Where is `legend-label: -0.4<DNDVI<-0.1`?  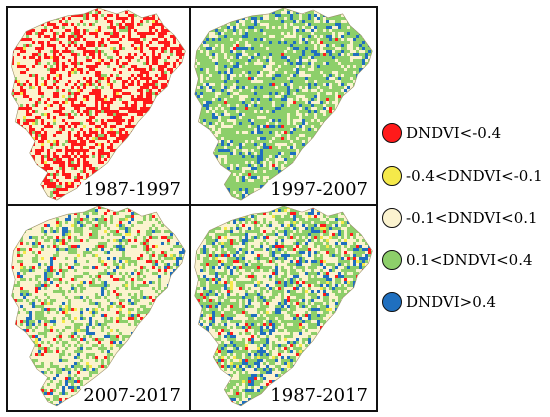 legend-label: -0.4<DNDVI<-0.1 is located at coordinates (474, 176).